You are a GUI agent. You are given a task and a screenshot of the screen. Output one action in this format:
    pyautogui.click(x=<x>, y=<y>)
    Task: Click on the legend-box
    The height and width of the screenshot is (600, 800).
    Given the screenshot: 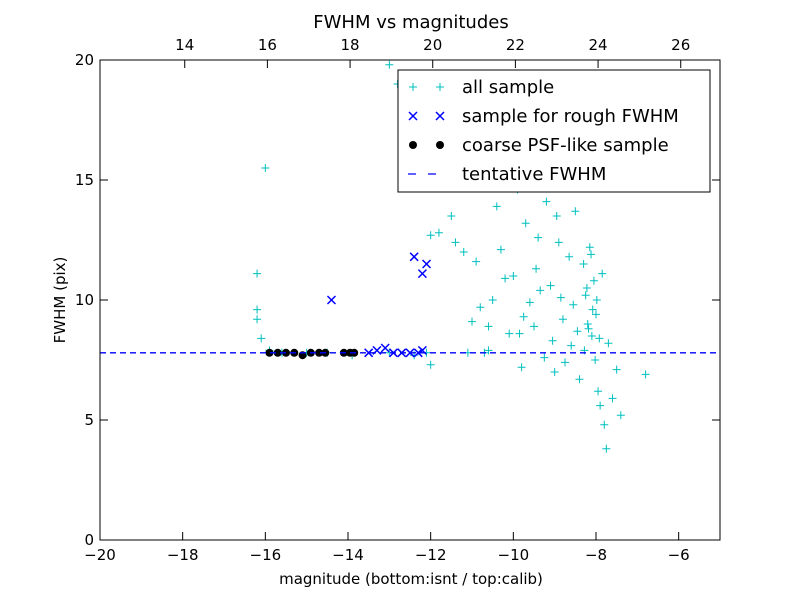 What is the action you would take?
    pyautogui.click(x=554, y=131)
    